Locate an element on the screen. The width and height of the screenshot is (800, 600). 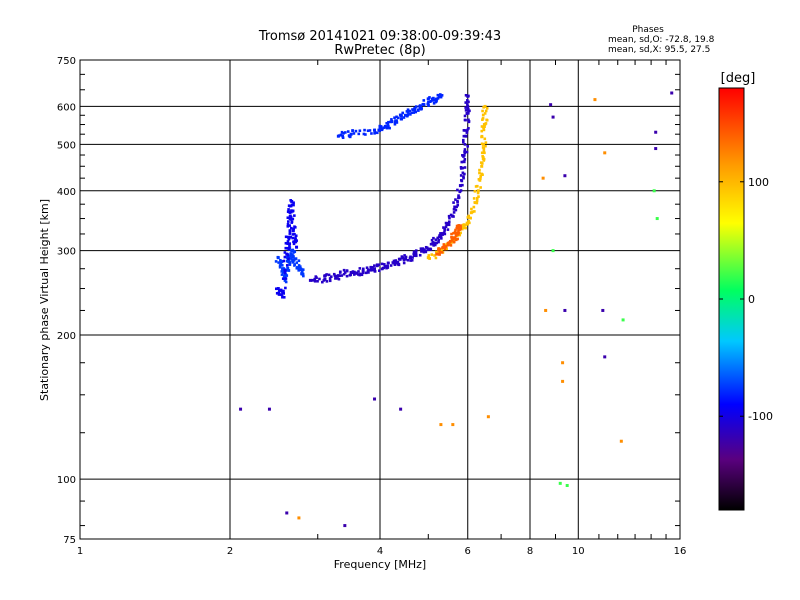
y-tick-label: 400 is located at coordinates (66, 192).